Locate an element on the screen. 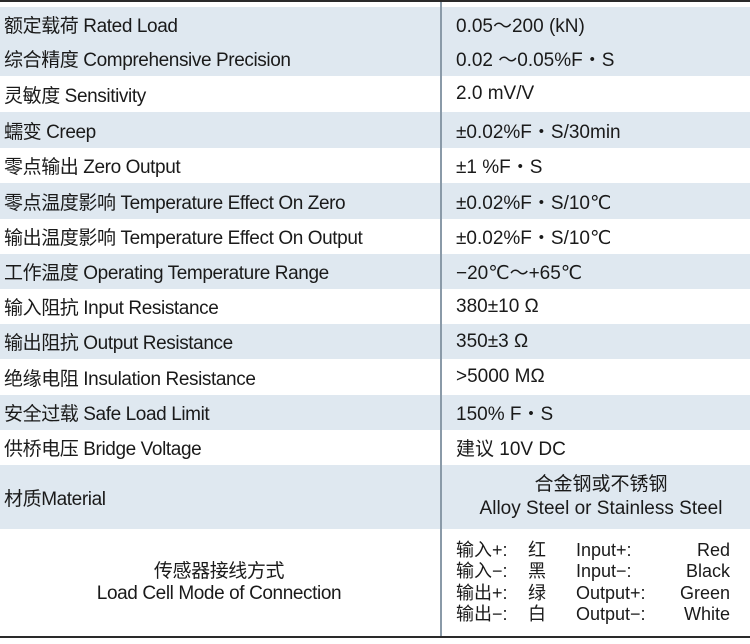 The image size is (750, 644). wire-line: 输出−: 白 Output−: White is located at coordinates (601, 615).